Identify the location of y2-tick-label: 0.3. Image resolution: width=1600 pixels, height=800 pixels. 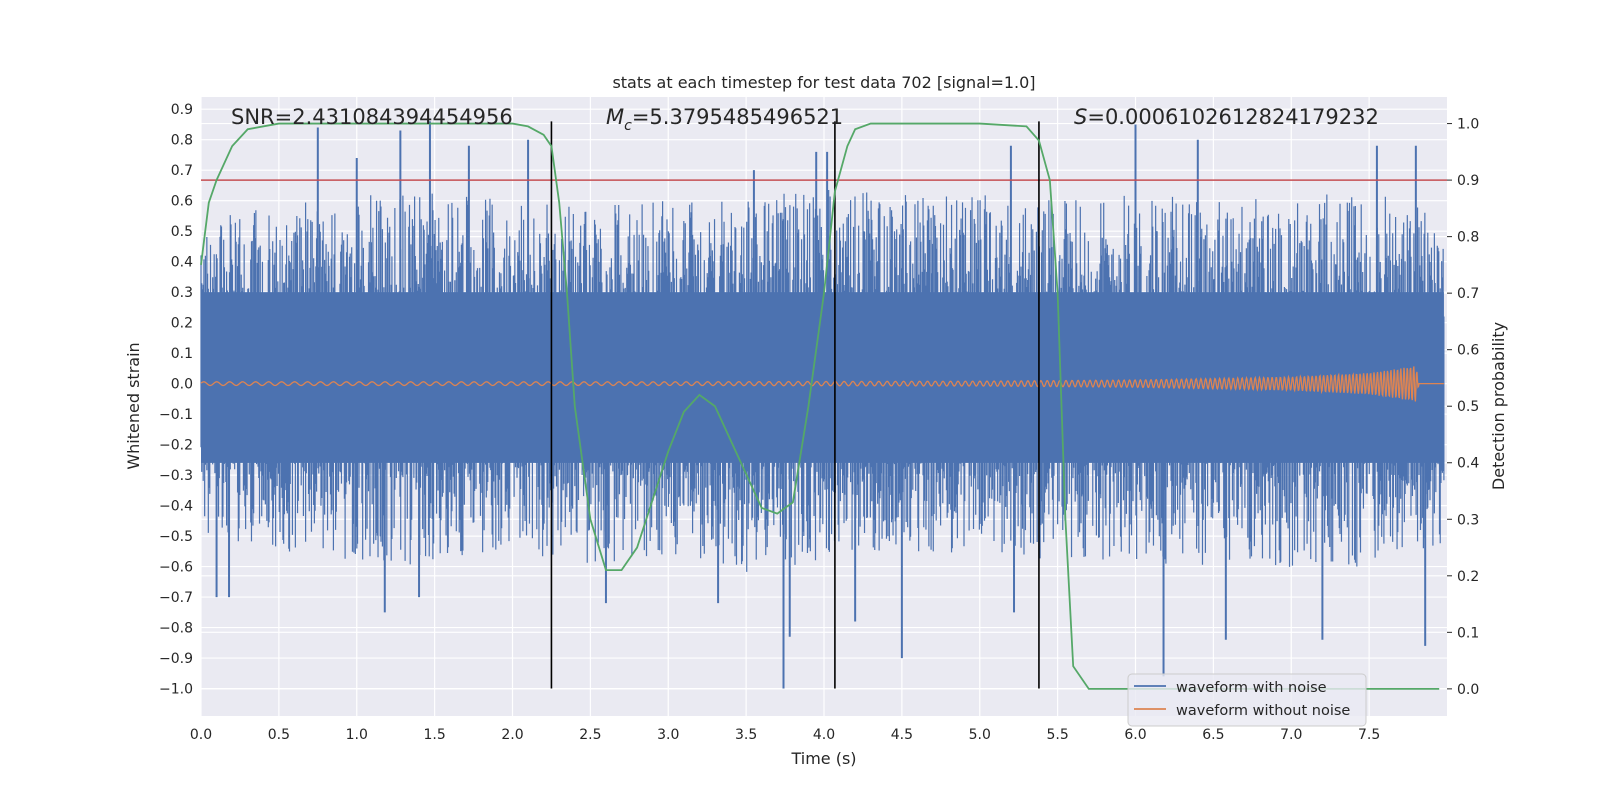
(1468, 520).